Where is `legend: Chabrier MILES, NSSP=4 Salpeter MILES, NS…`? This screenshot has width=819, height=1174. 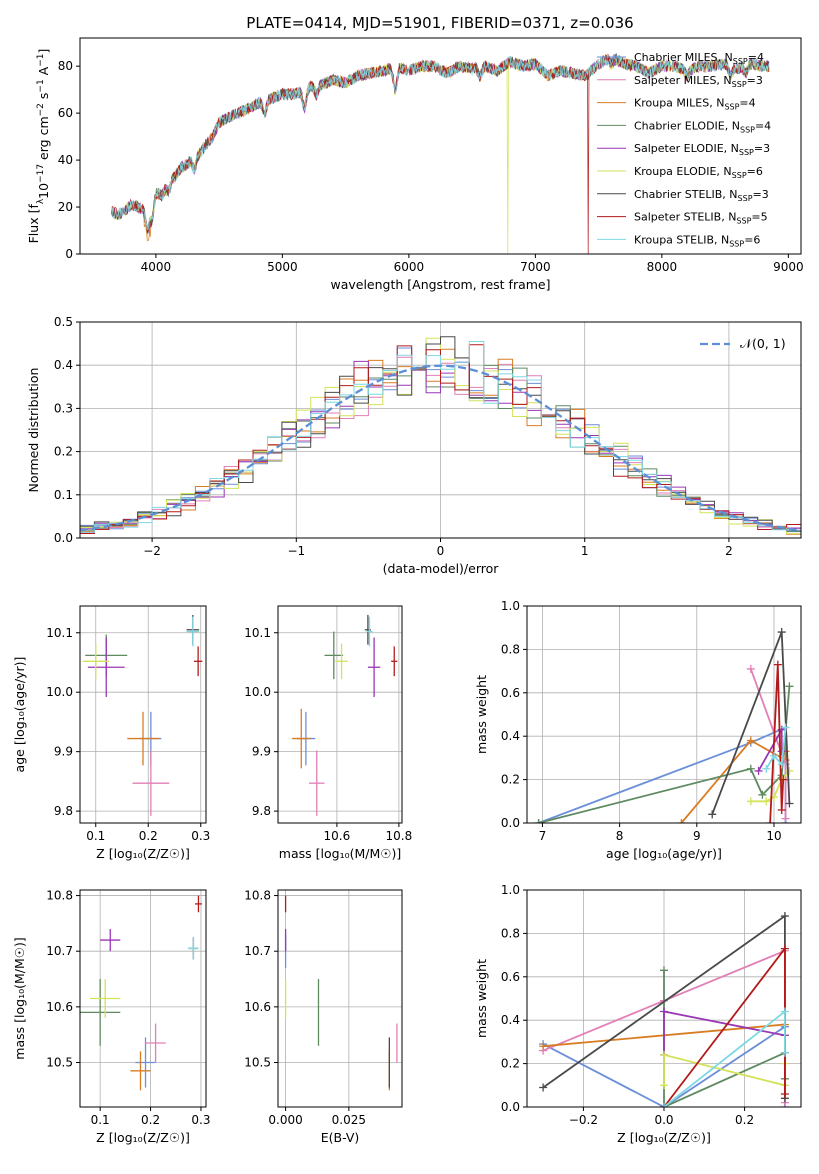 legend: Chabrier MILES, NSSP=4 Salpeter MILES, NS… is located at coordinates (684, 149).